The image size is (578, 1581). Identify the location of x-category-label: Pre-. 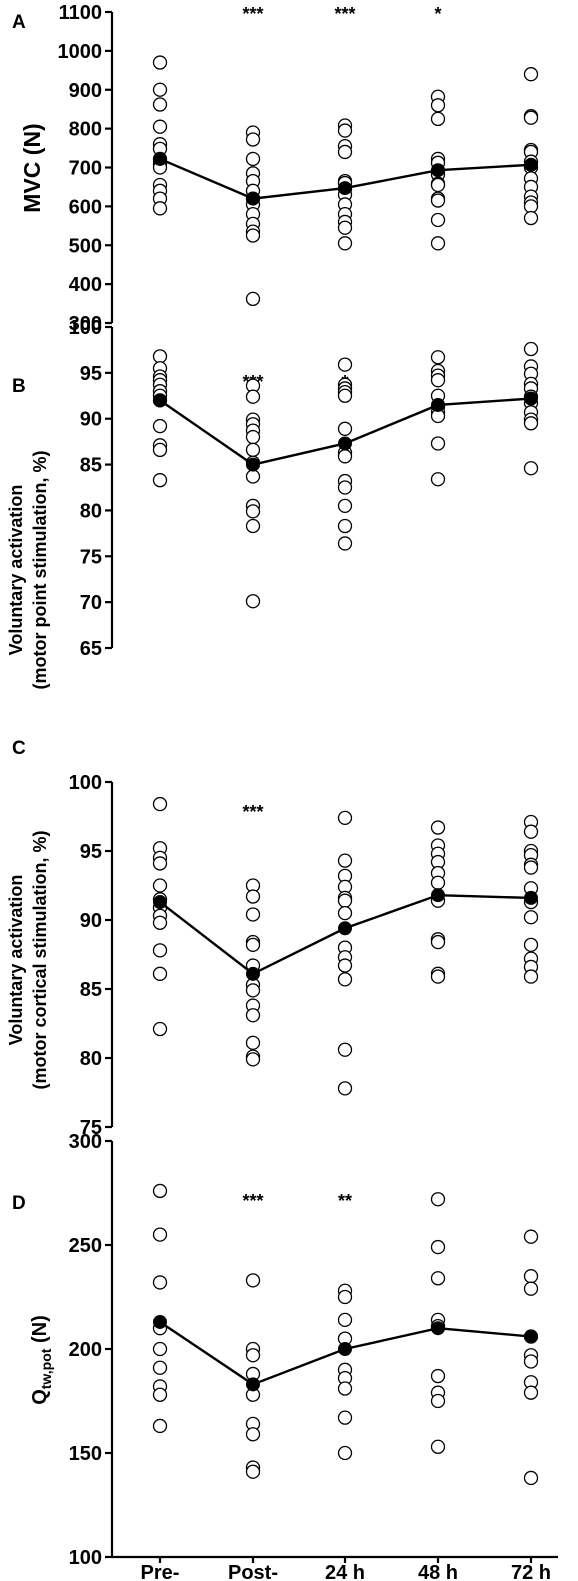
(160, 1571).